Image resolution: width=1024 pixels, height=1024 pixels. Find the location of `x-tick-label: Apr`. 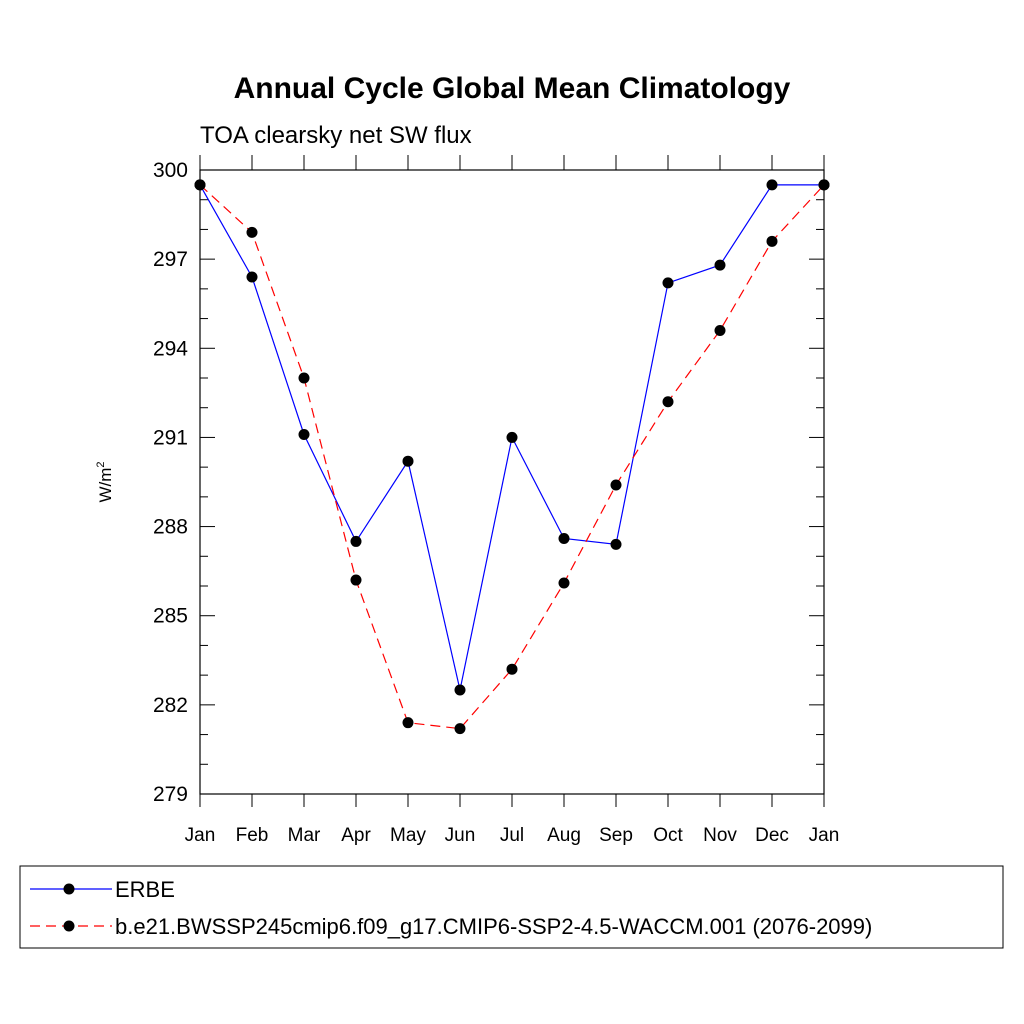

x-tick-label: Apr is located at coordinates (356, 835).